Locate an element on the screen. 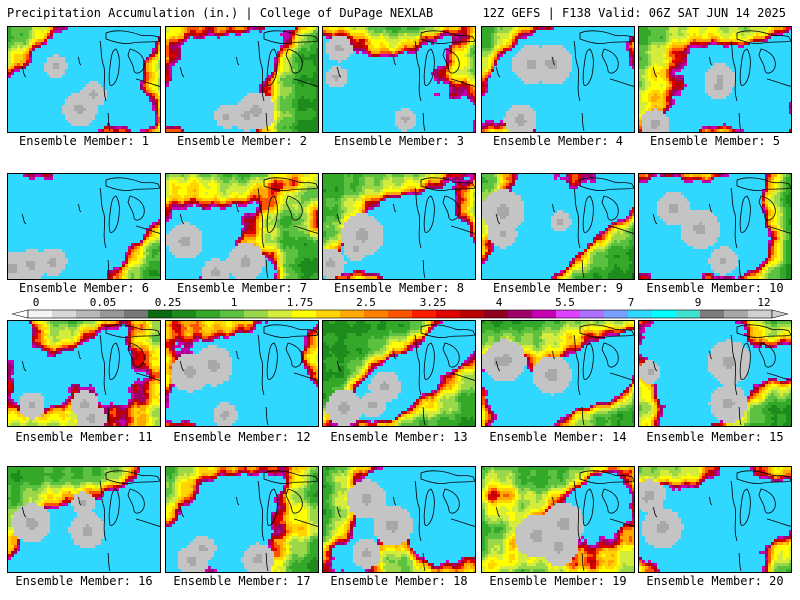 The width and height of the screenshot is (800, 600). ensemble-member-label: Ensemble Member: 20 is located at coordinates (715, 581).